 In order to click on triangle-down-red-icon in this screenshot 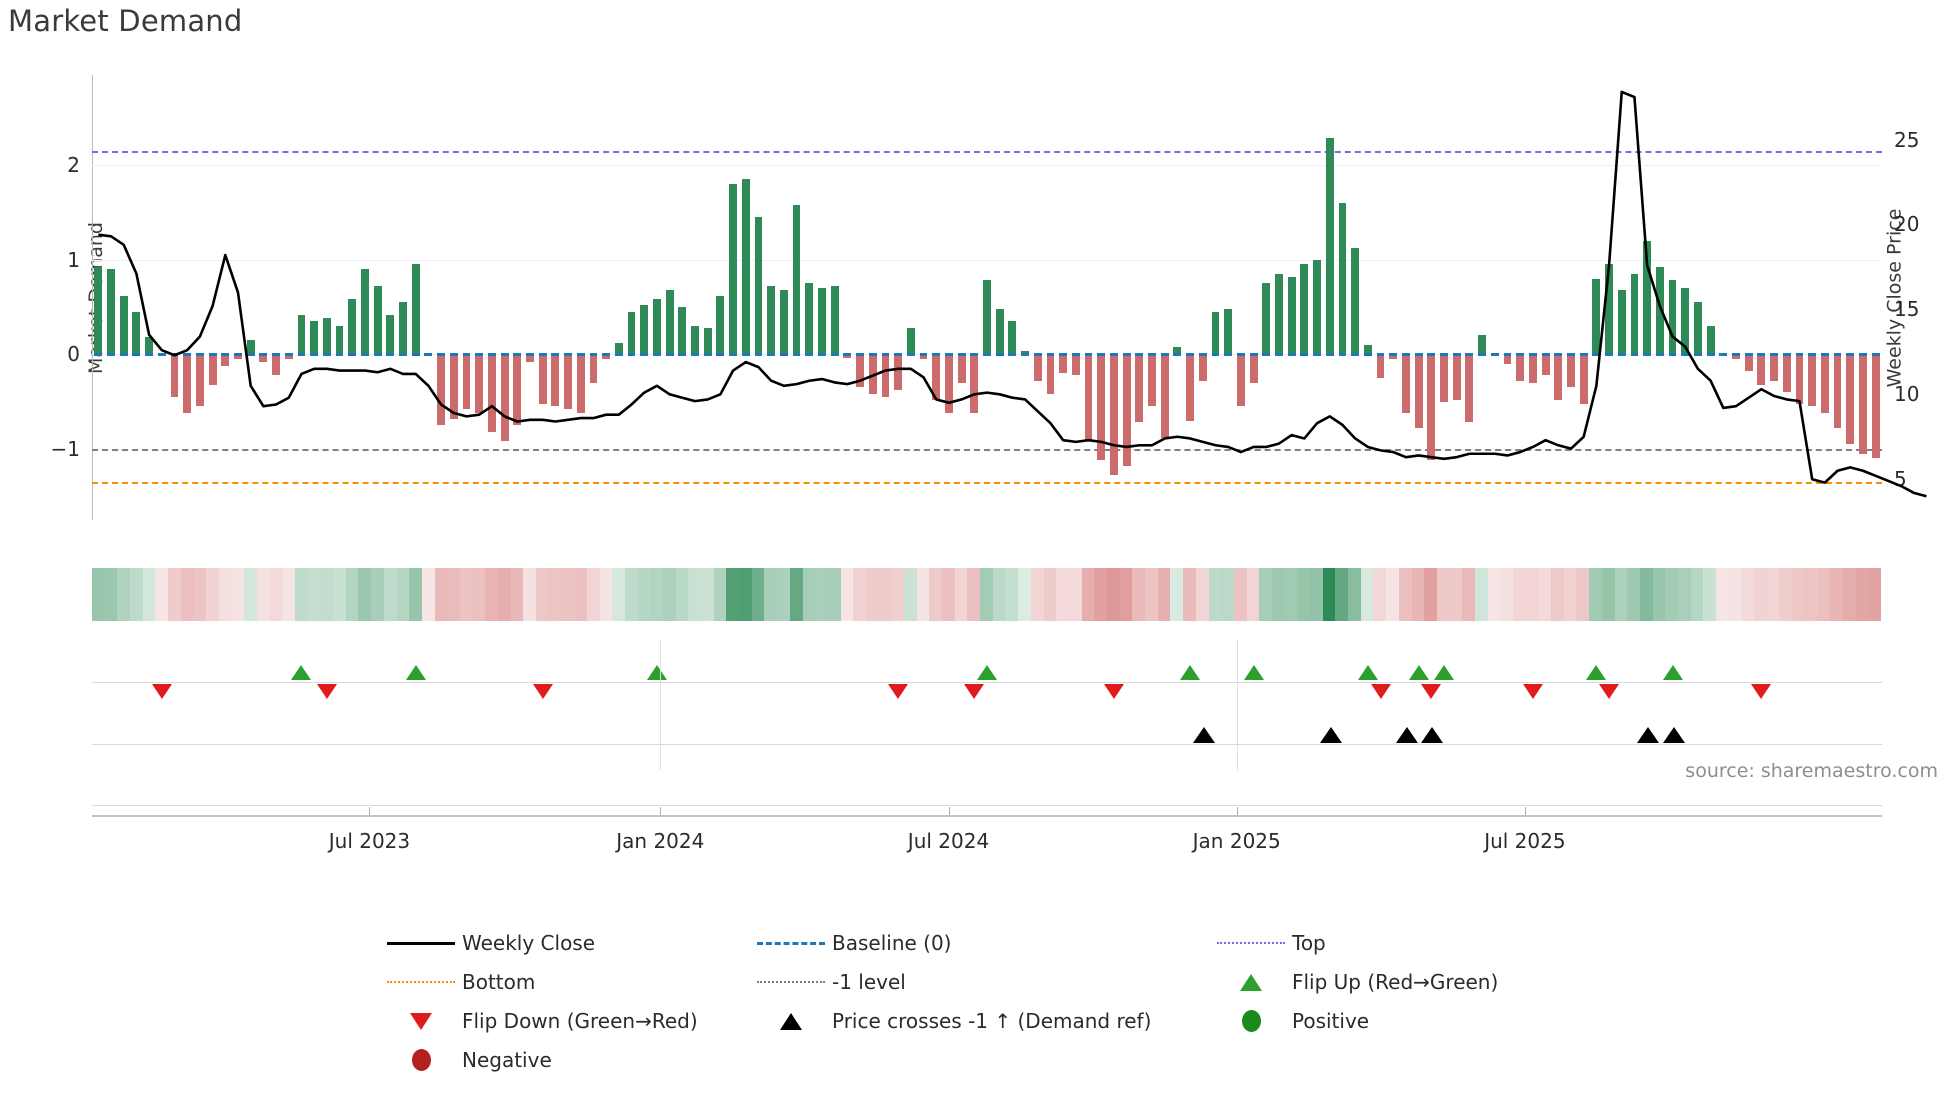, I will do `click(421, 1021)`.